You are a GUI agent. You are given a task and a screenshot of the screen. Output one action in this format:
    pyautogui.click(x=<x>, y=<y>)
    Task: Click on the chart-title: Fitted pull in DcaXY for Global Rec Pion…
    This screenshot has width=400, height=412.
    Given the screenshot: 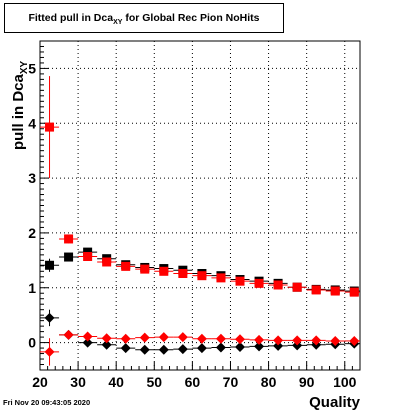 What is the action you would take?
    pyautogui.click(x=144, y=19)
    